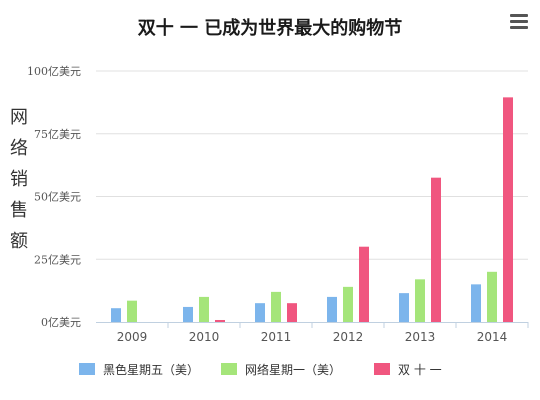 This screenshot has width=540, height=400. I want to click on bar-3-2012, so click(364, 284).